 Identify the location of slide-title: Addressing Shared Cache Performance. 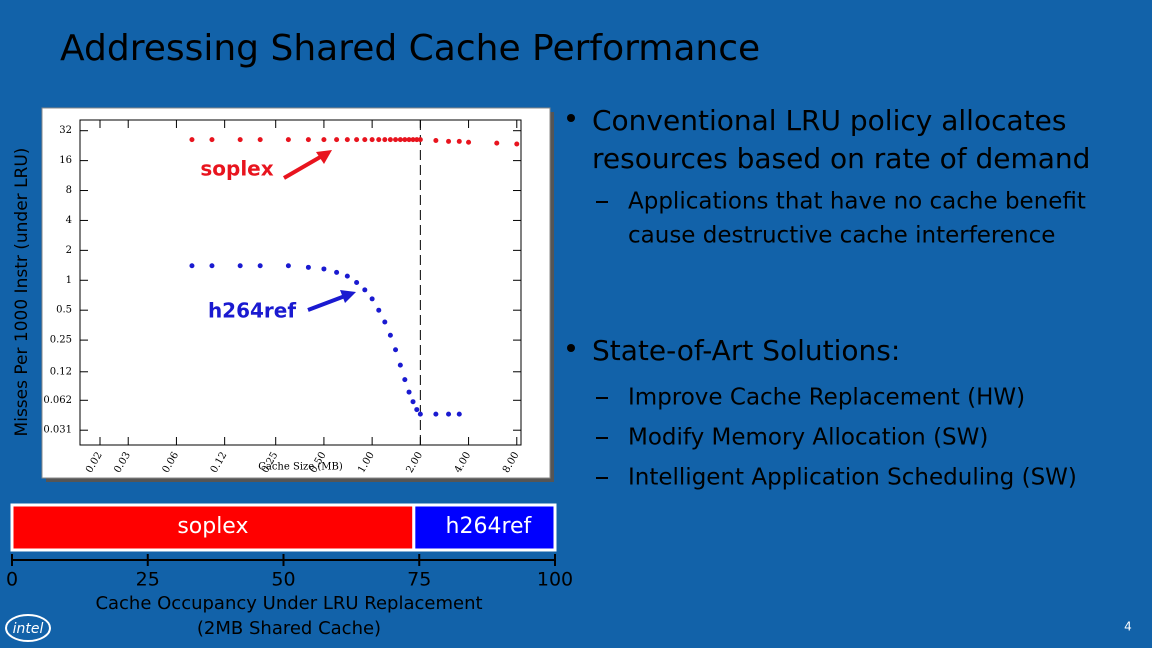
(410, 48).